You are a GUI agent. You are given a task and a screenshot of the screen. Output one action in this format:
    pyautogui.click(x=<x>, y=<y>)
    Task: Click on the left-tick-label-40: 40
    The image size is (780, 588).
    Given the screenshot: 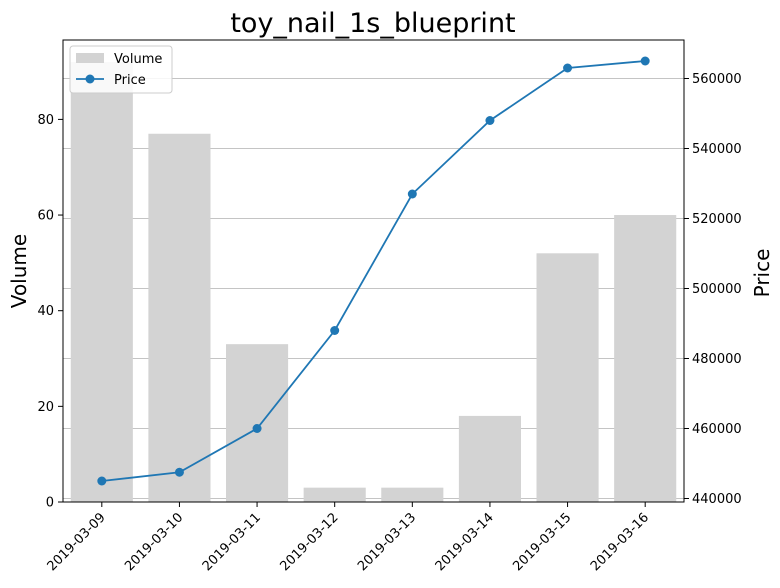 What is the action you would take?
    pyautogui.click(x=45, y=311)
    